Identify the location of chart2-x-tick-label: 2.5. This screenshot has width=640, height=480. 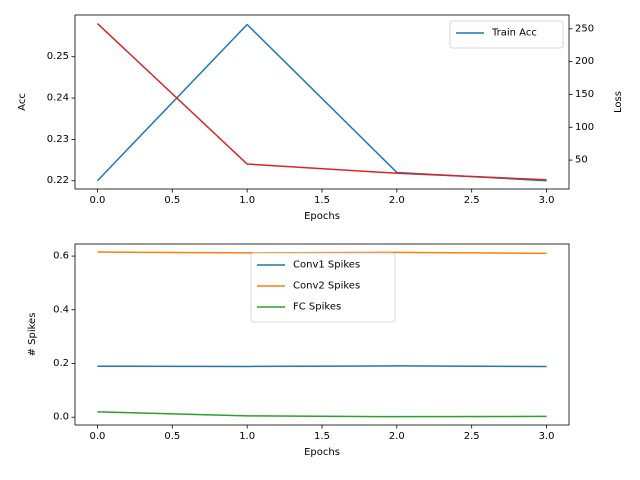
(472, 436).